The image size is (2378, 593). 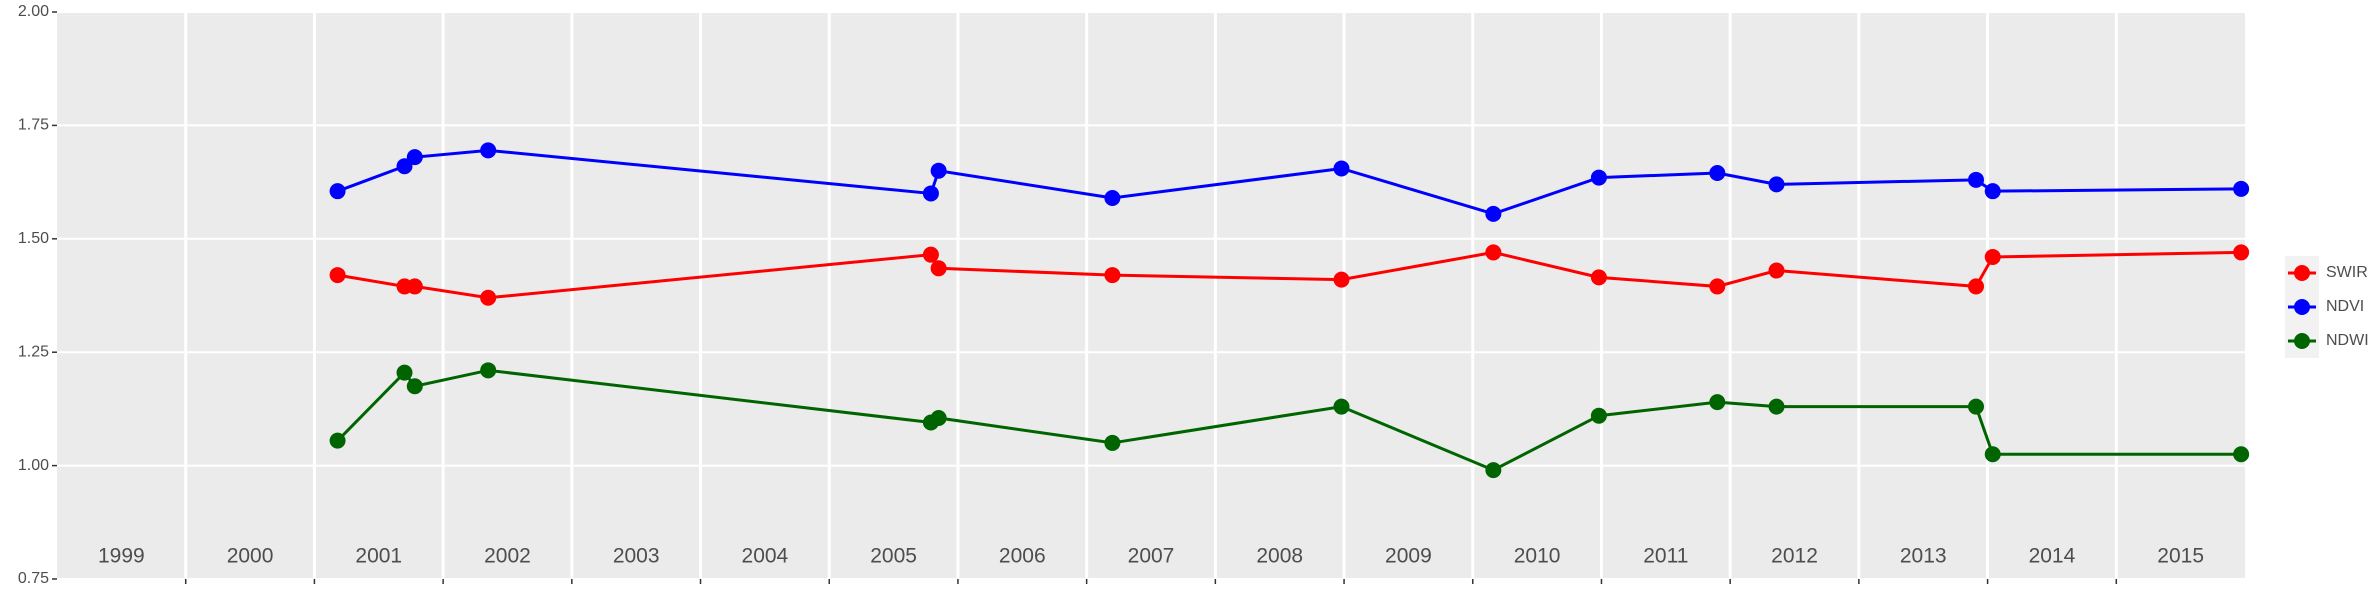 I want to click on year-annotation: 2004, so click(x=765, y=556).